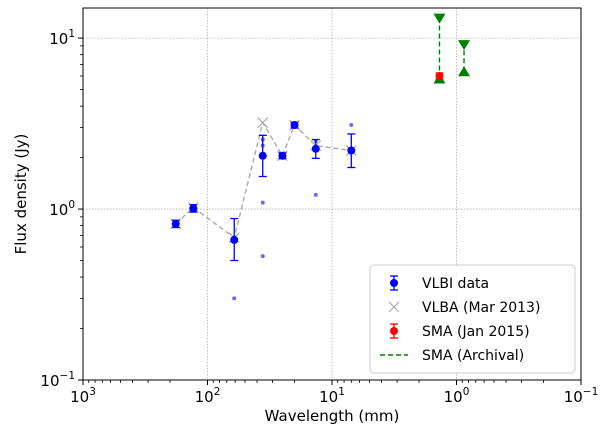 The image size is (608, 427). What do you see at coordinates (83, 396) in the screenshot?
I see `x-tick-label: 10³` at bounding box center [83, 396].